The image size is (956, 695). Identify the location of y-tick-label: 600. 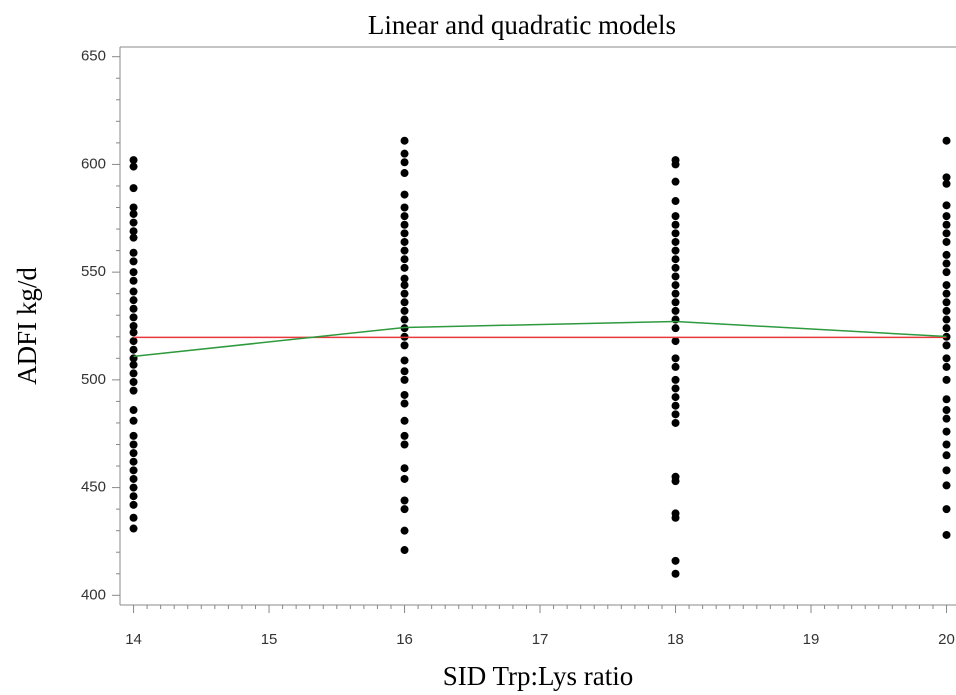
(93, 163).